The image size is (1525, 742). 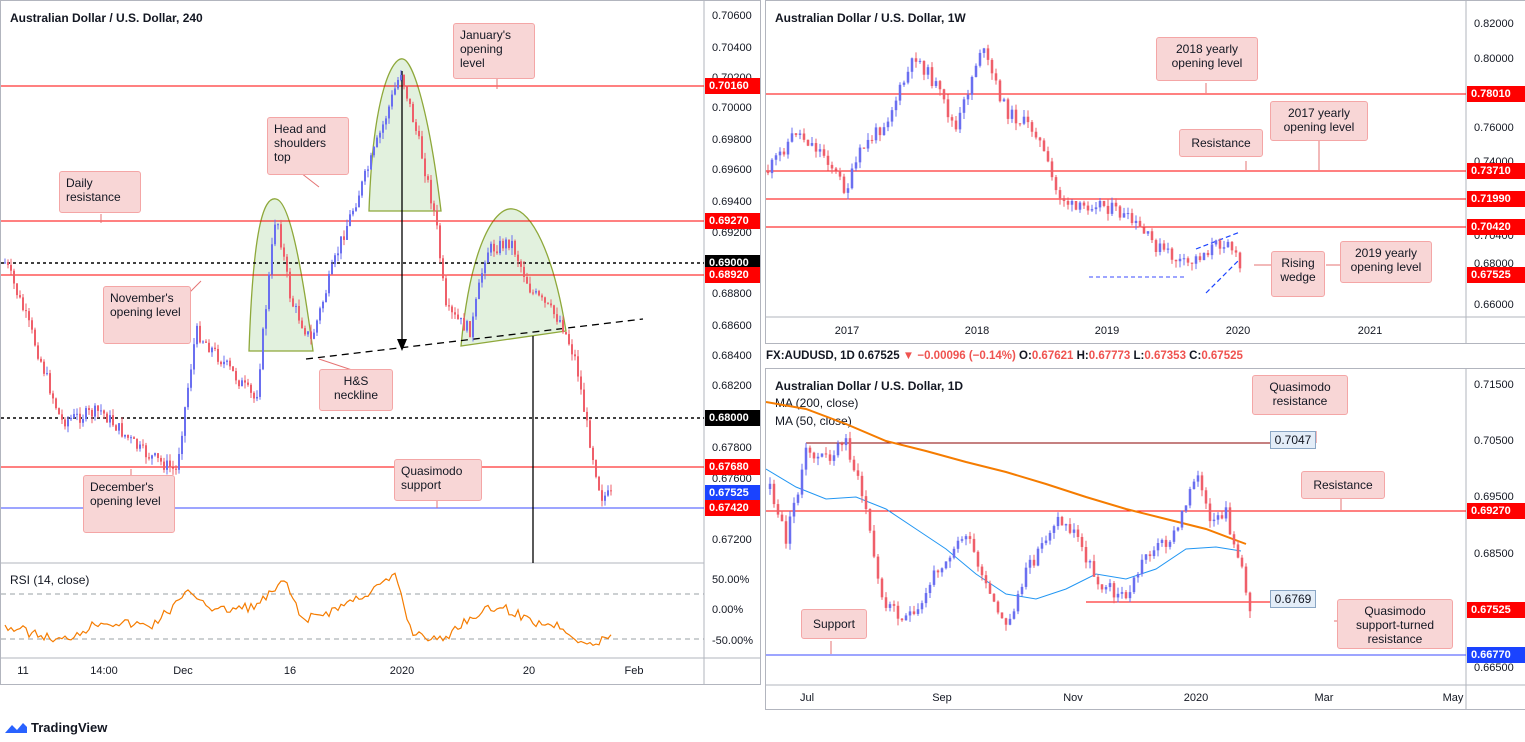 I want to click on price-tick: 0.71500, so click(x=1494, y=385).